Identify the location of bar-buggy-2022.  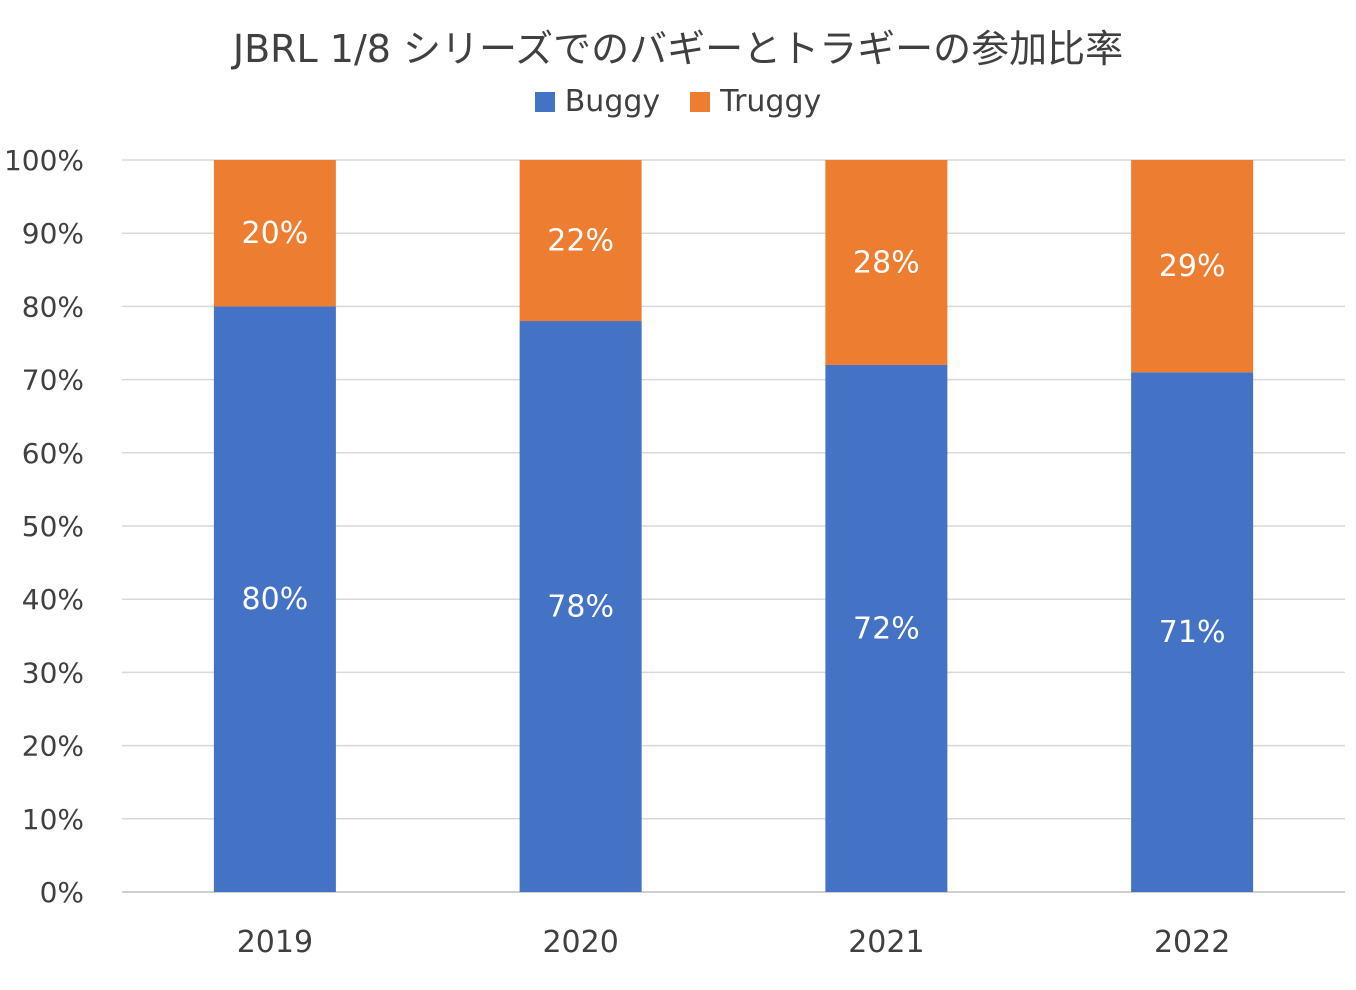
(1192, 632).